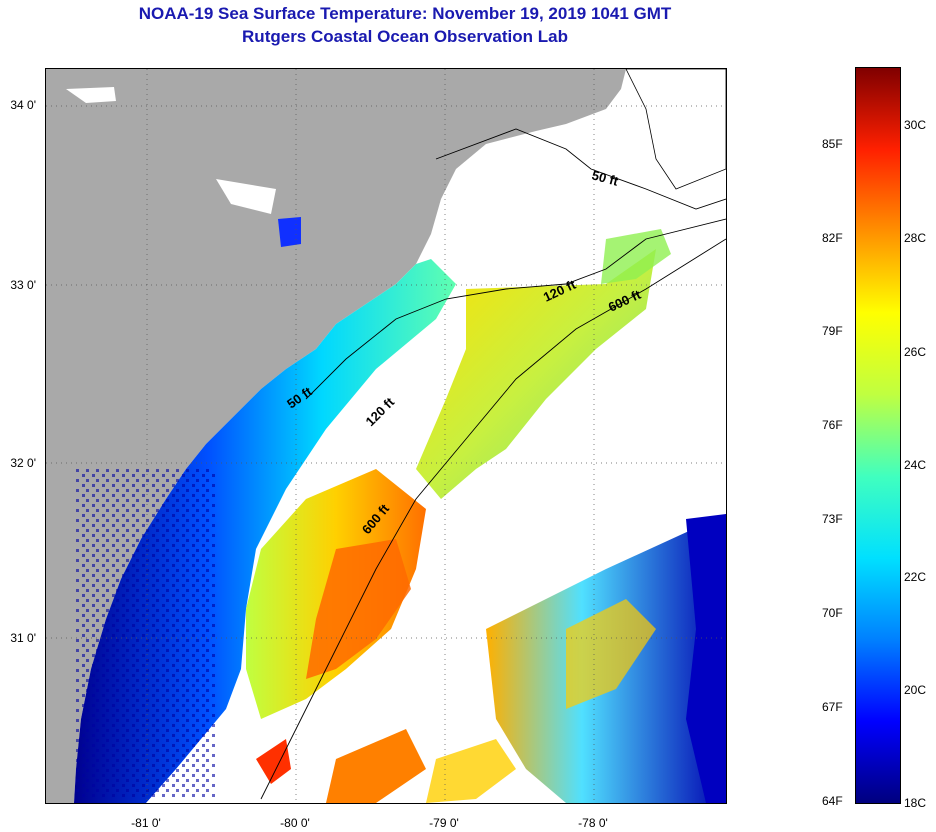 This screenshot has height=832, width=936. I want to click on sst-dark-blue-east, so click(706, 658).